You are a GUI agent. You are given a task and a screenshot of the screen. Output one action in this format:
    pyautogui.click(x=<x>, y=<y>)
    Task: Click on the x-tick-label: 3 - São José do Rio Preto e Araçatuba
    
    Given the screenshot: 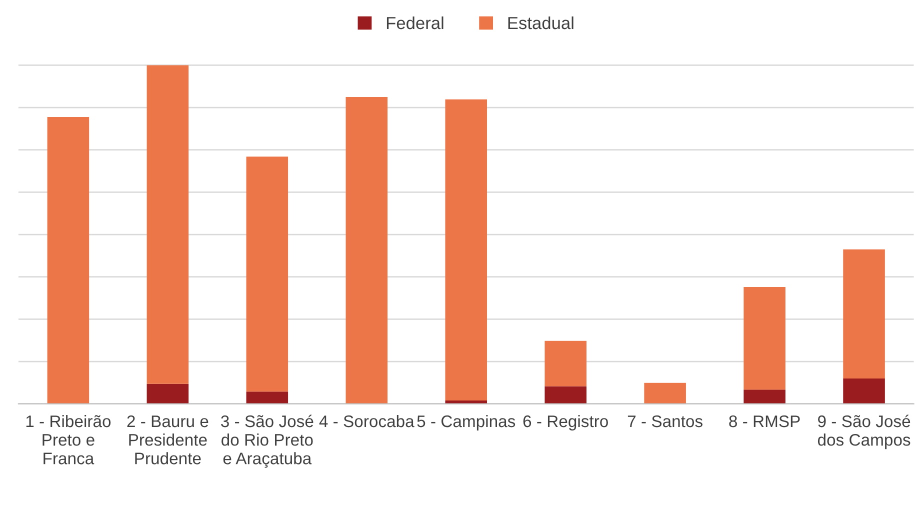 What is the action you would take?
    pyautogui.click(x=267, y=441)
    